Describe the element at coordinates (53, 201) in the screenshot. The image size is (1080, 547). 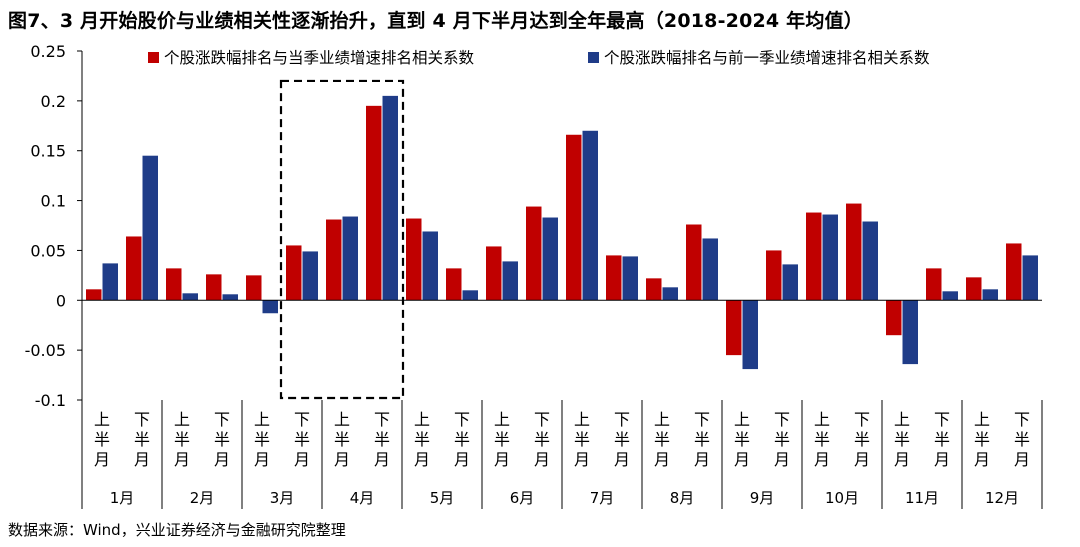
I see `y-tick-label: 0.1` at that location.